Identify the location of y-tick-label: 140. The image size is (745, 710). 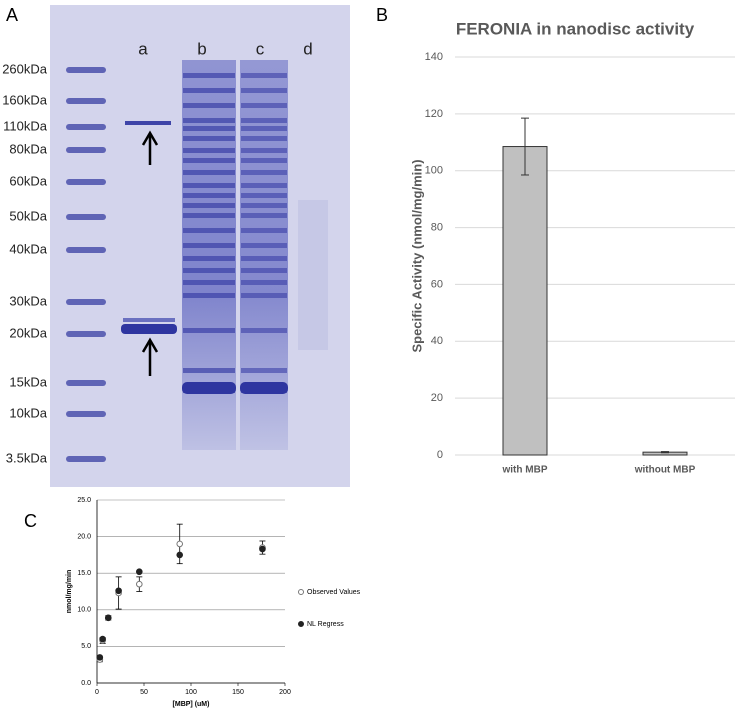
(434, 57).